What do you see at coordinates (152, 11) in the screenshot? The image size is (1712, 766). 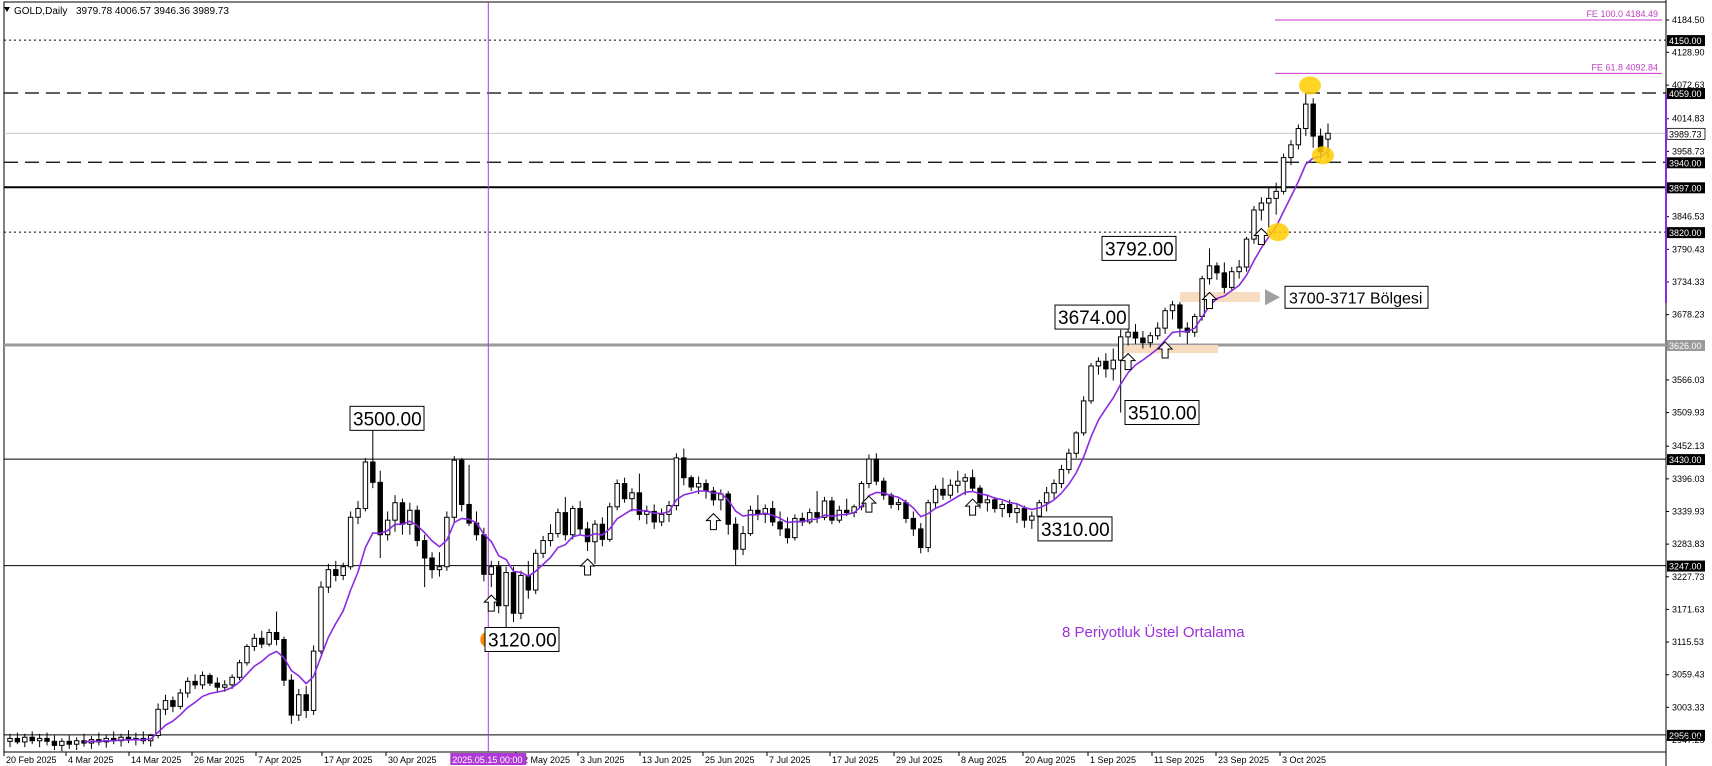 I see `chart-header-ohlc: 3979.78 4006.57 3946.36 3989.73` at bounding box center [152, 11].